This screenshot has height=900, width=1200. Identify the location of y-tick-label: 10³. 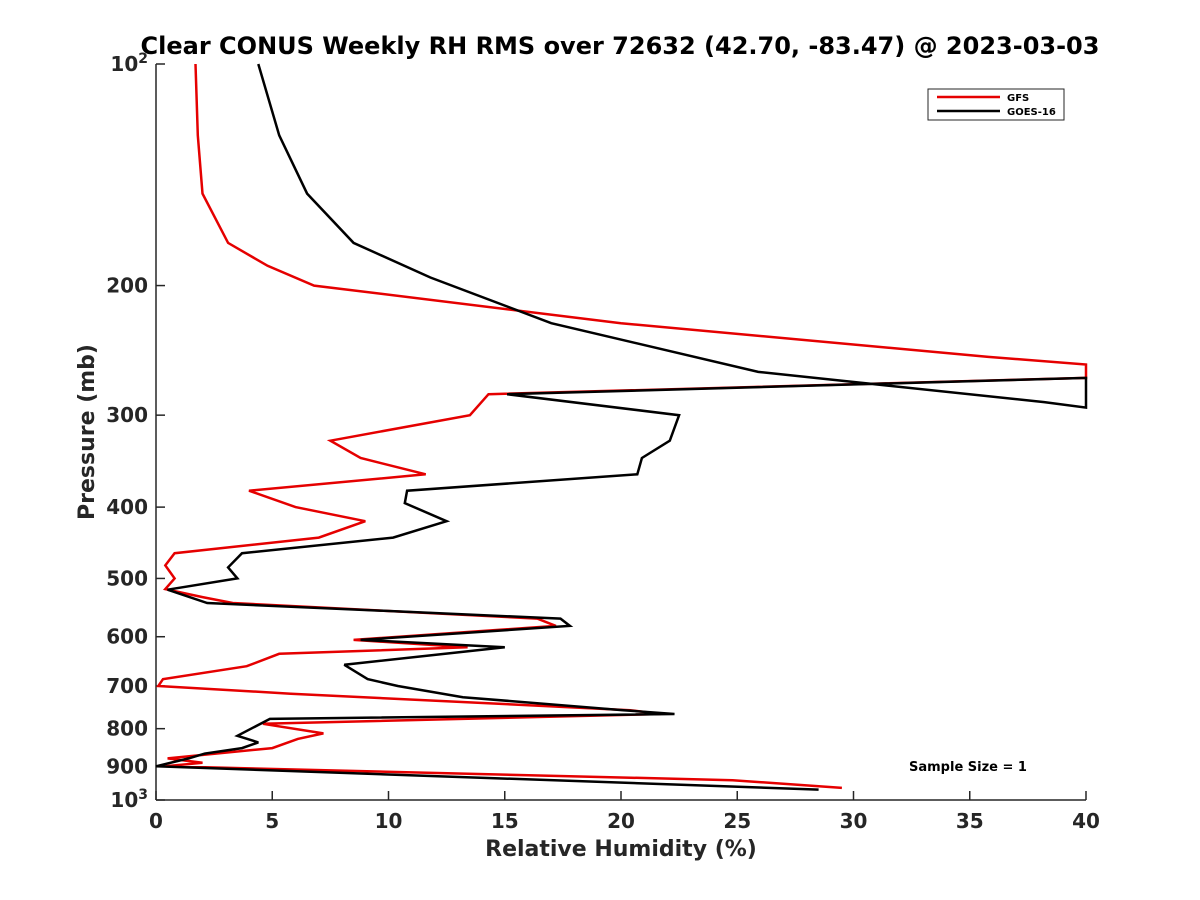
(129, 799).